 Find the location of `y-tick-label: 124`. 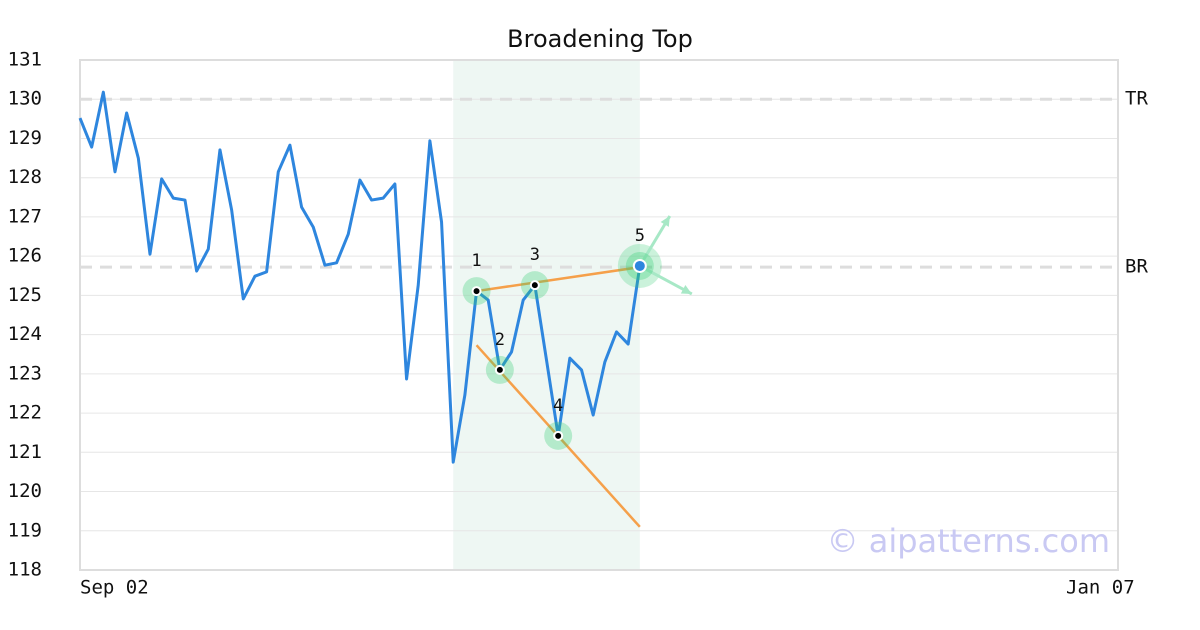

y-tick-label: 124 is located at coordinates (25, 334).